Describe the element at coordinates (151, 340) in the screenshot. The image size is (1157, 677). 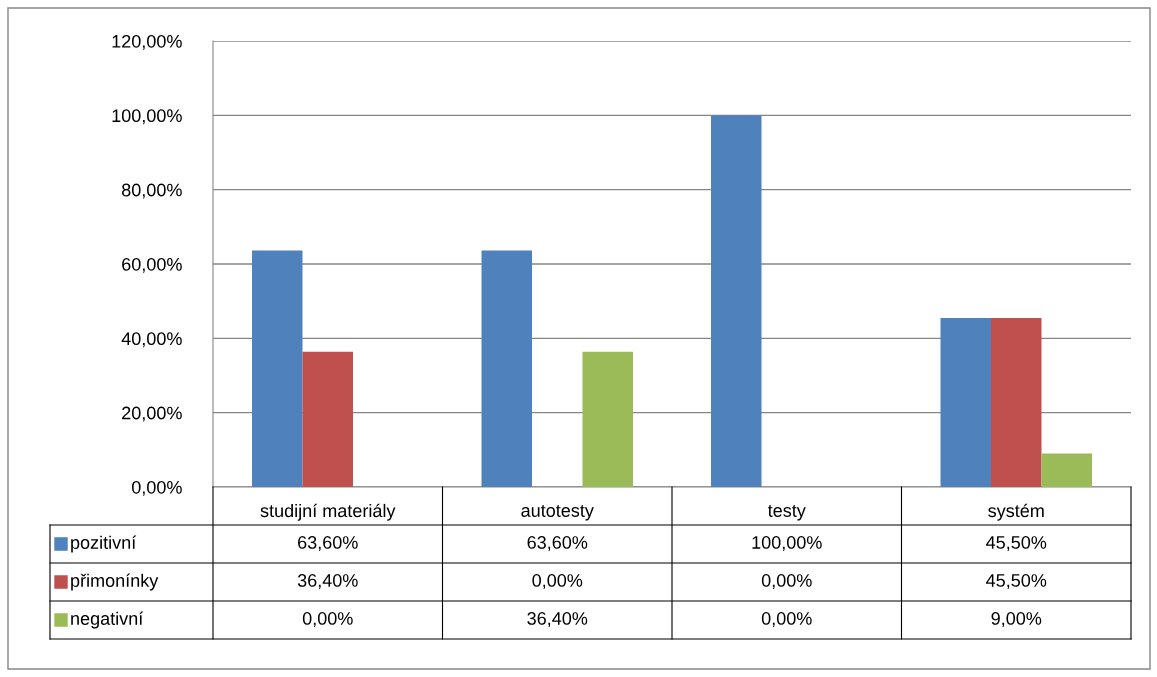
I see `y-tick-label: 40,00%` at that location.